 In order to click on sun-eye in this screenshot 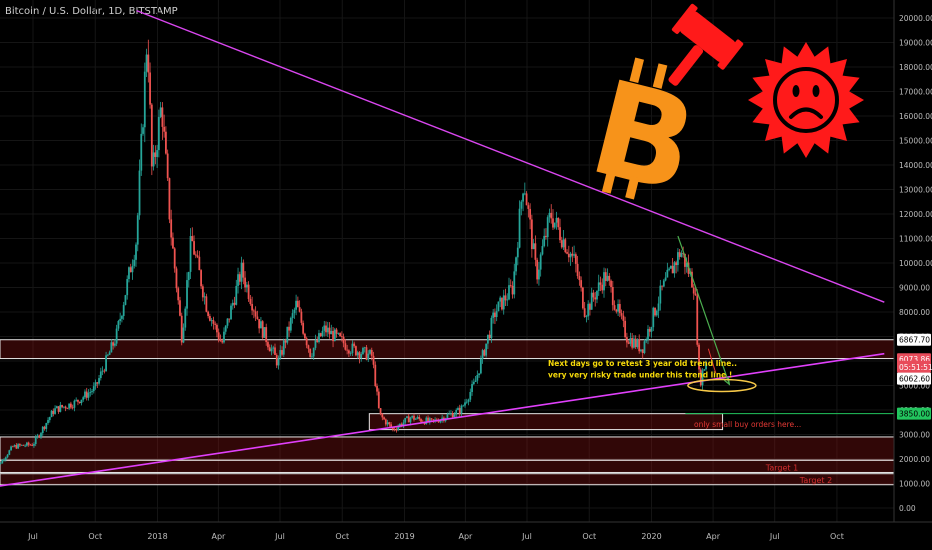, I will do `click(796, 91)`.